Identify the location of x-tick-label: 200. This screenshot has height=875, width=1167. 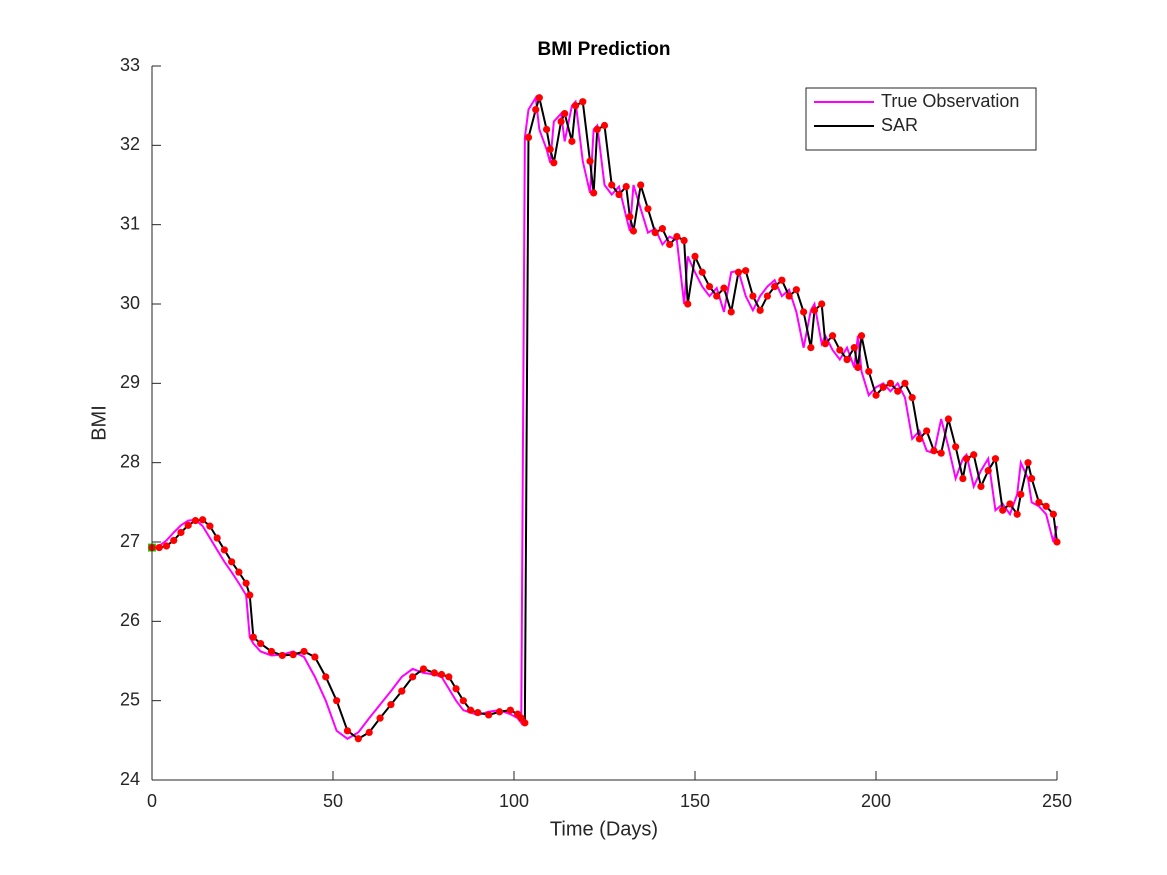
(876, 801).